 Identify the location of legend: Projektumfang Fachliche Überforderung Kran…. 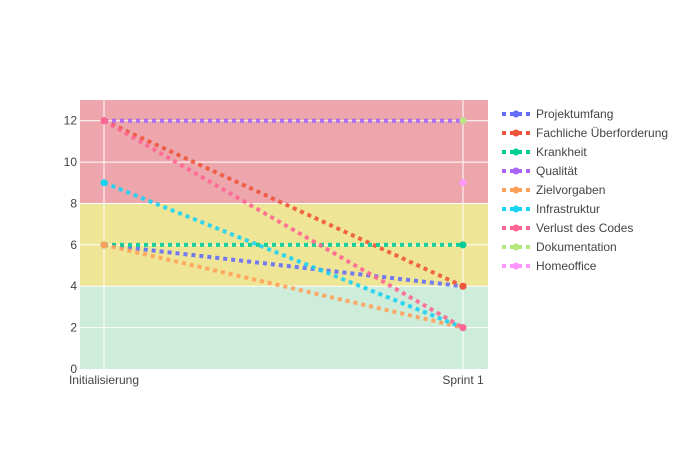
(585, 190).